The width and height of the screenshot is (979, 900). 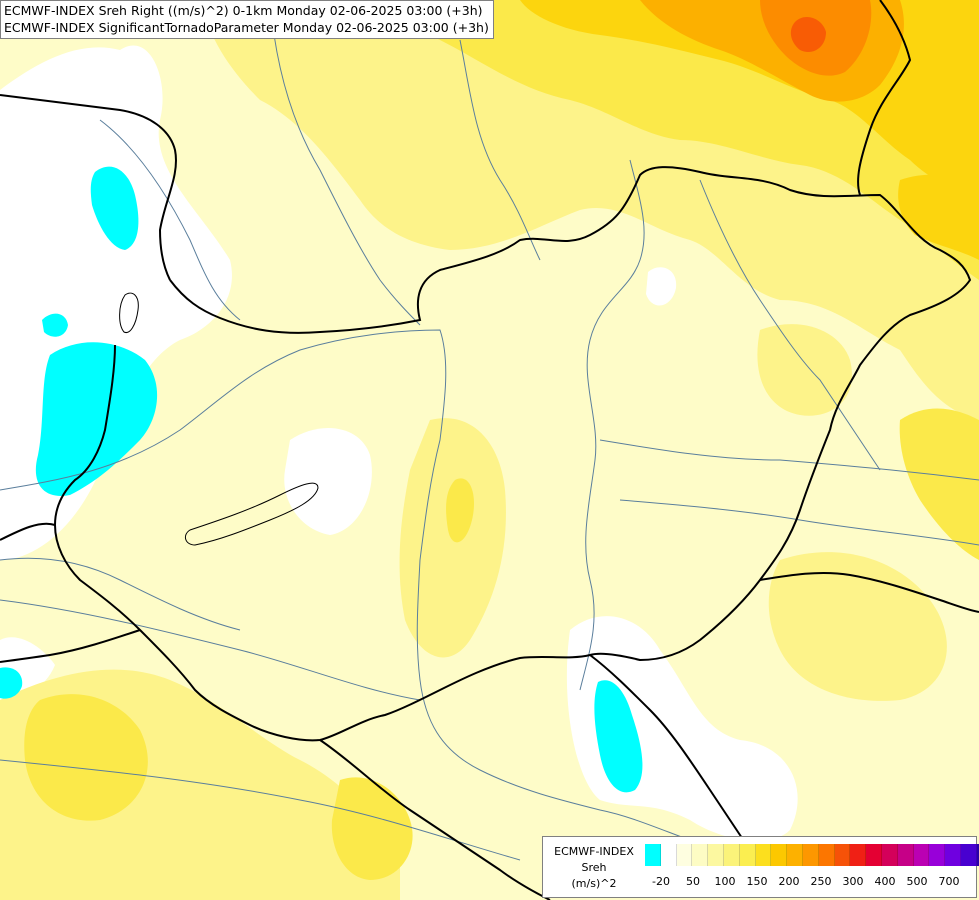 I want to click on white-zone-center, so click(x=328, y=481).